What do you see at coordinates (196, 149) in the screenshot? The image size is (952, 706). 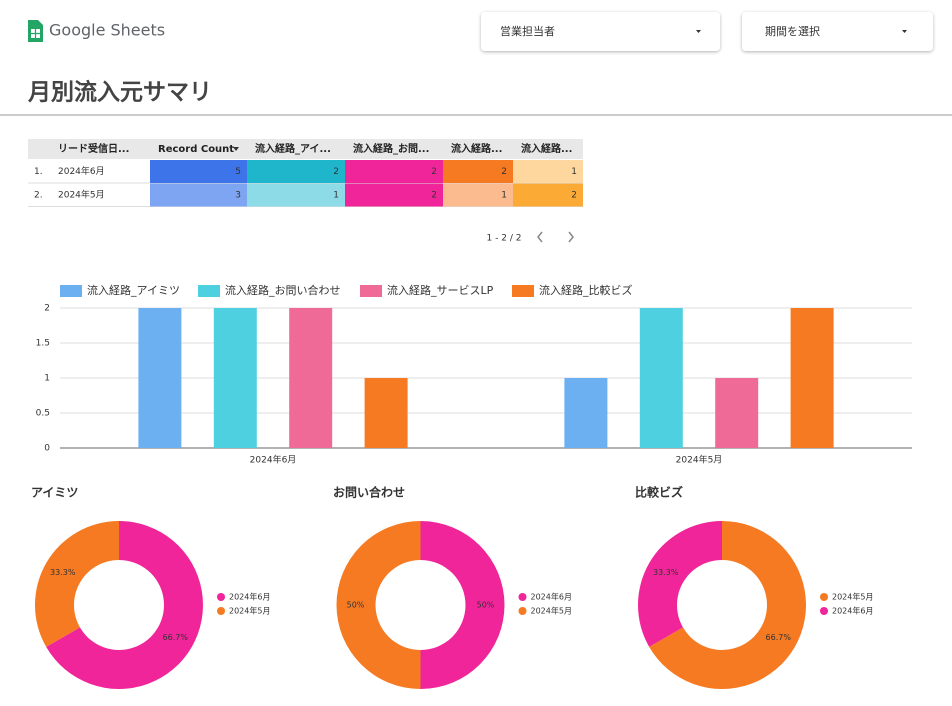 I see `column-header: Record Count` at bounding box center [196, 149].